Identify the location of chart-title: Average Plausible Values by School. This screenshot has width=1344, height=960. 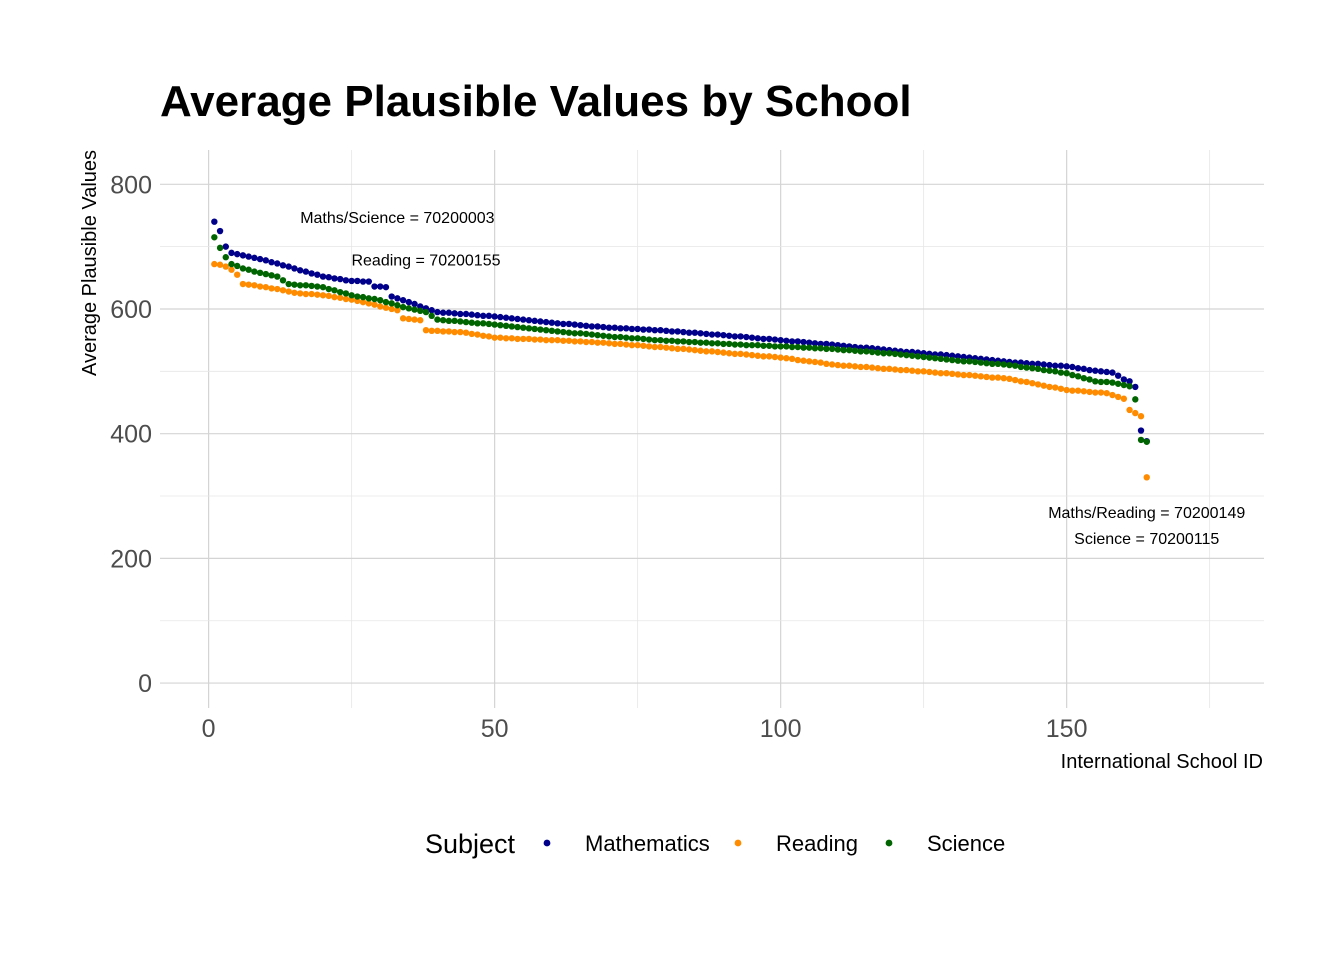
(536, 101).